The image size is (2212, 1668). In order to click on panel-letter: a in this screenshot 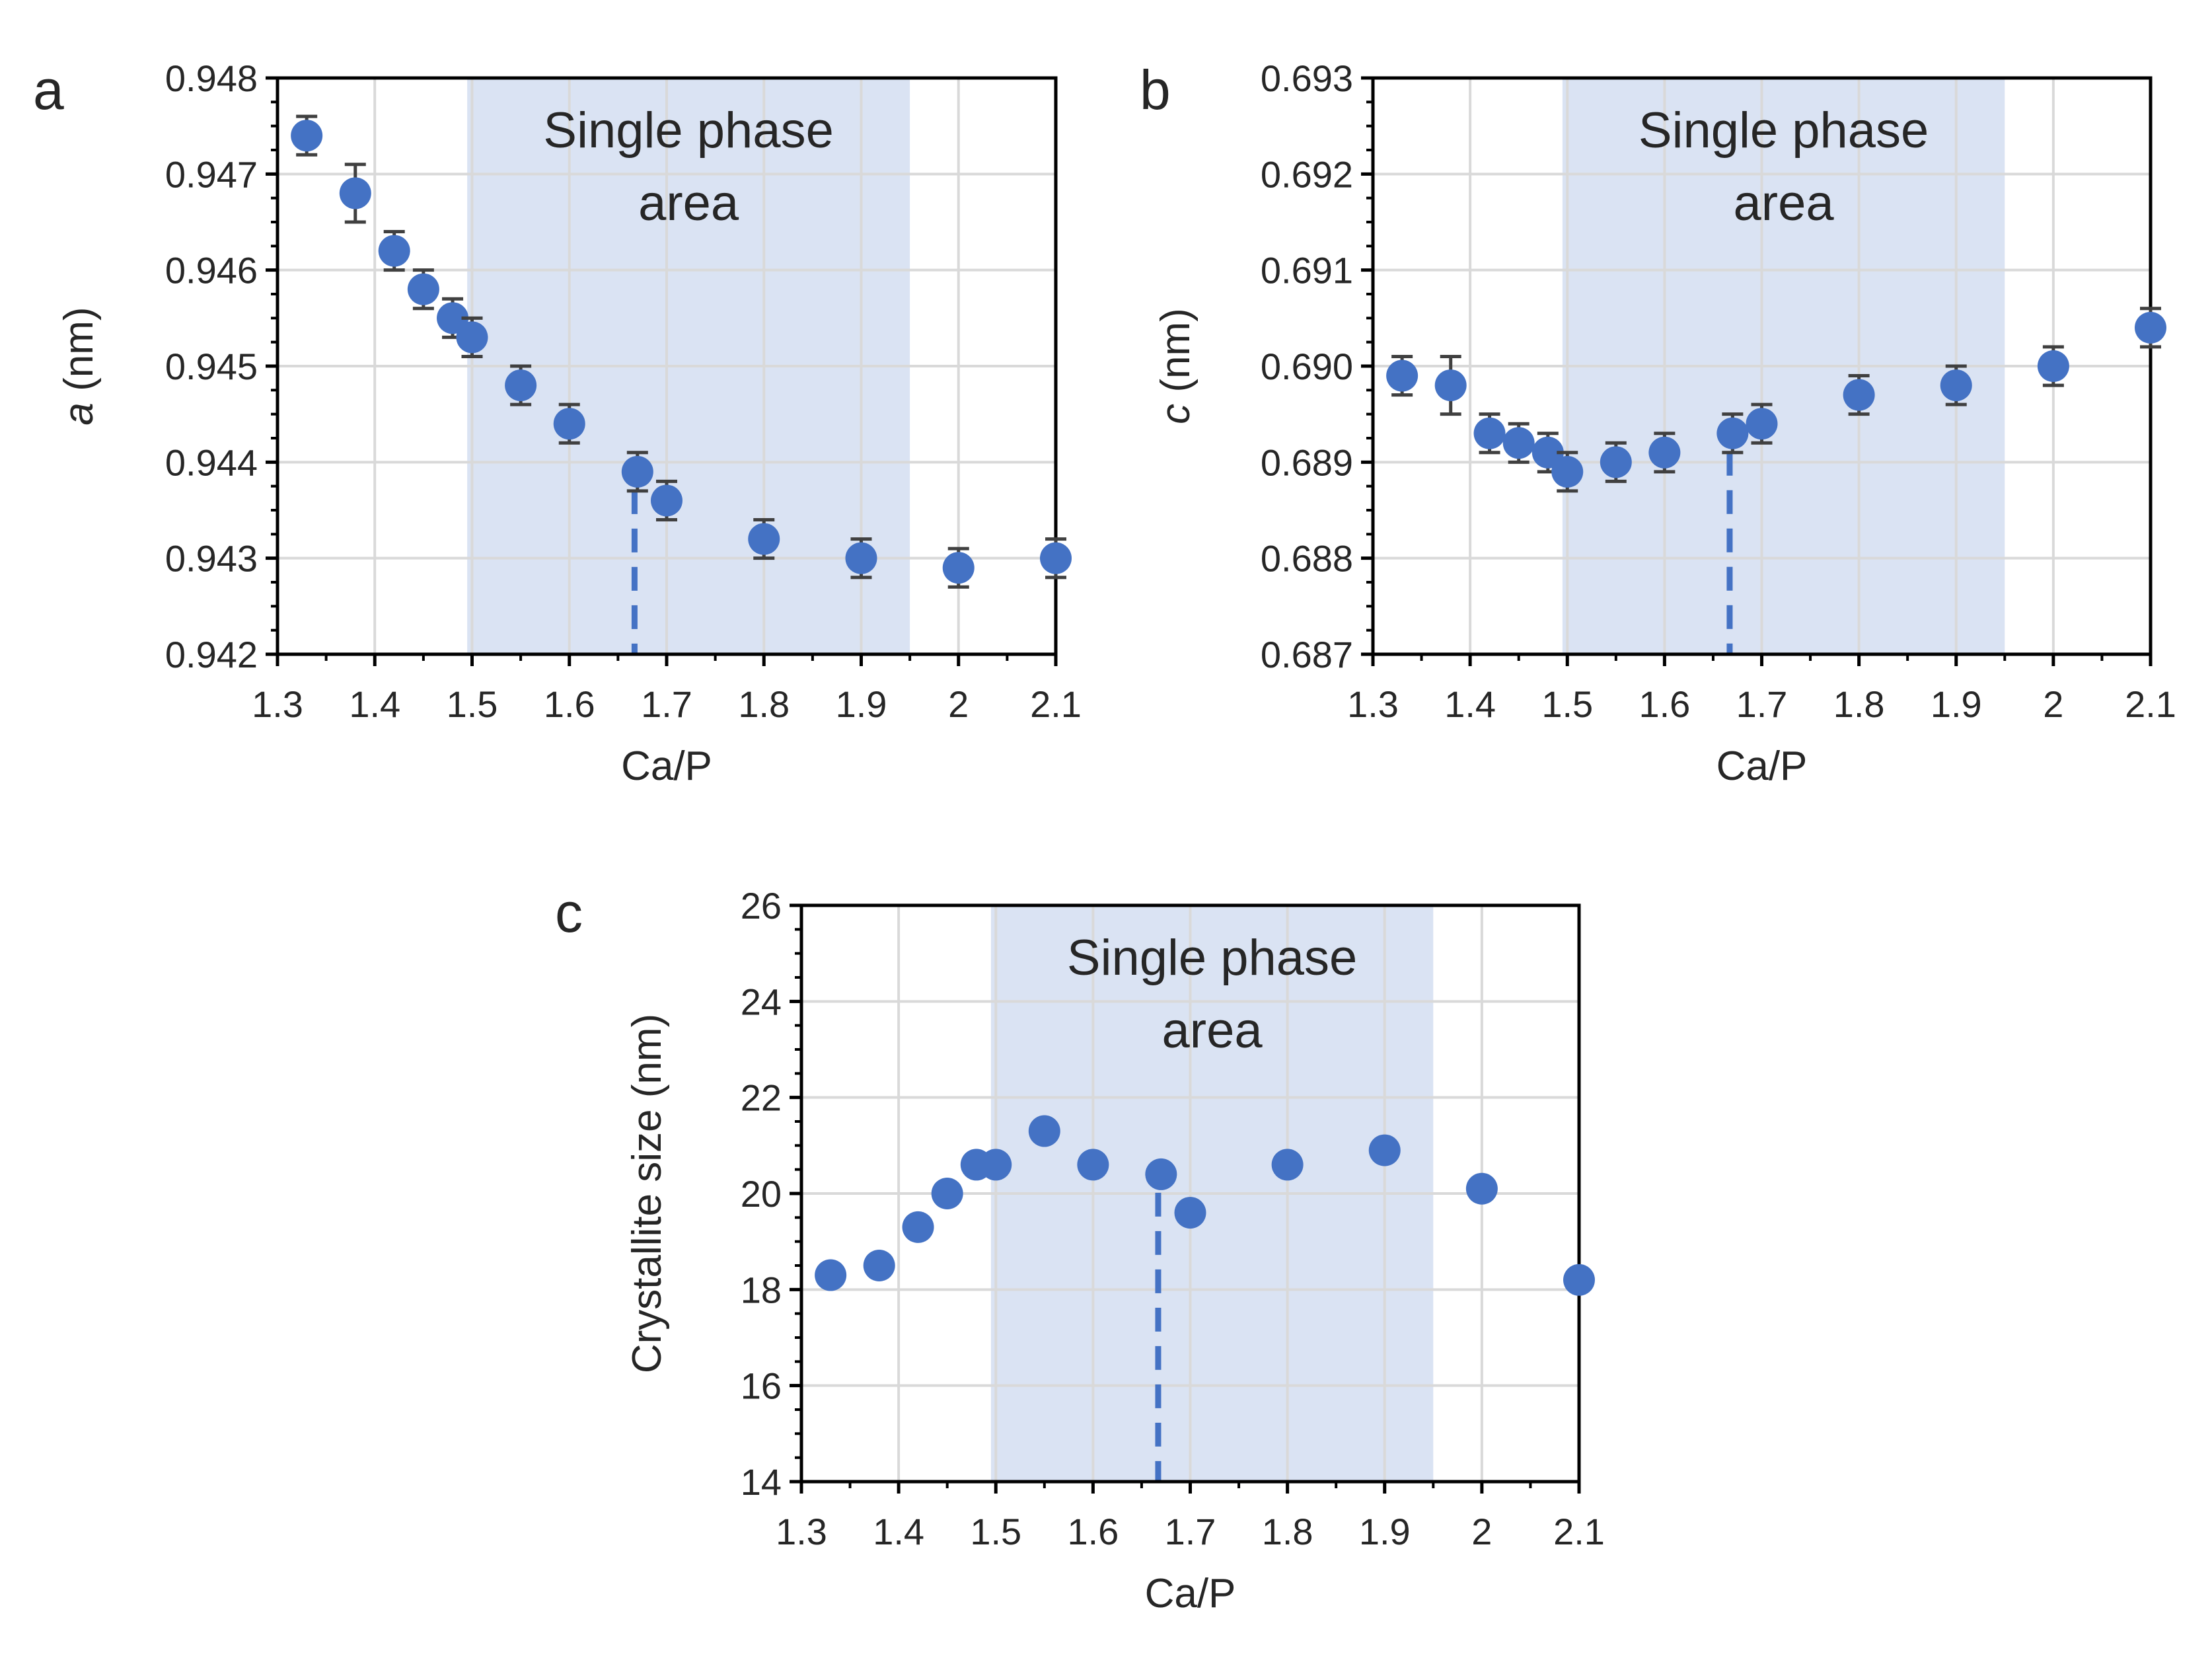, I will do `click(48, 90)`.